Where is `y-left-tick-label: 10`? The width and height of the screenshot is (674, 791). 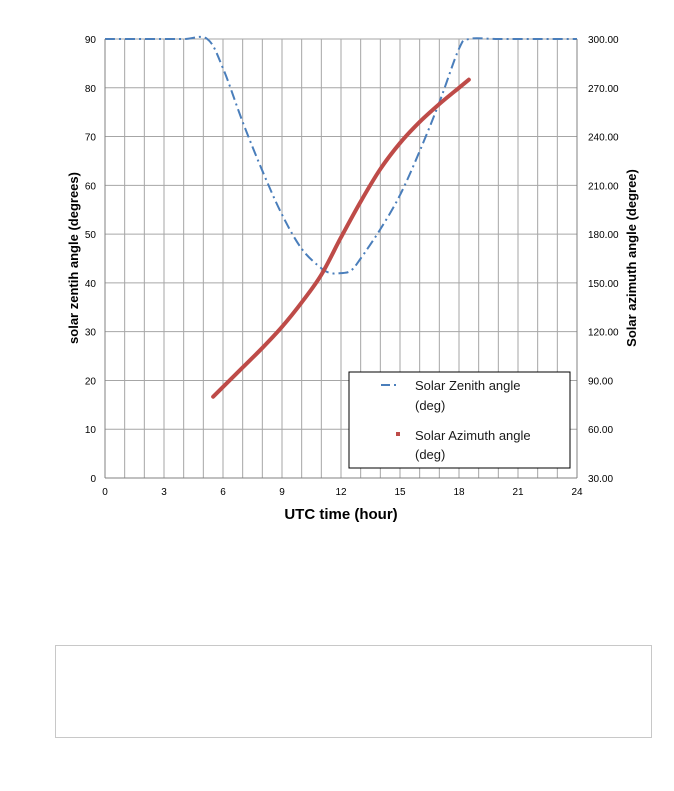
y-left-tick-label: 10 is located at coordinates (91, 430).